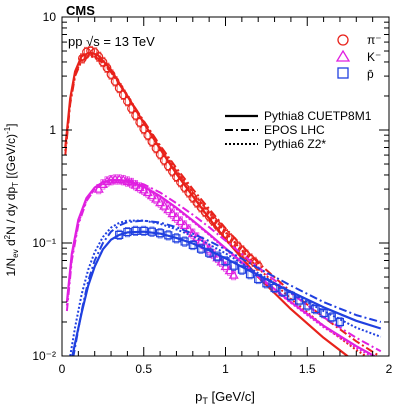 The image size is (407, 407). What do you see at coordinates (143, 369) in the screenshot?
I see `x-tick-label: 0.5` at bounding box center [143, 369].